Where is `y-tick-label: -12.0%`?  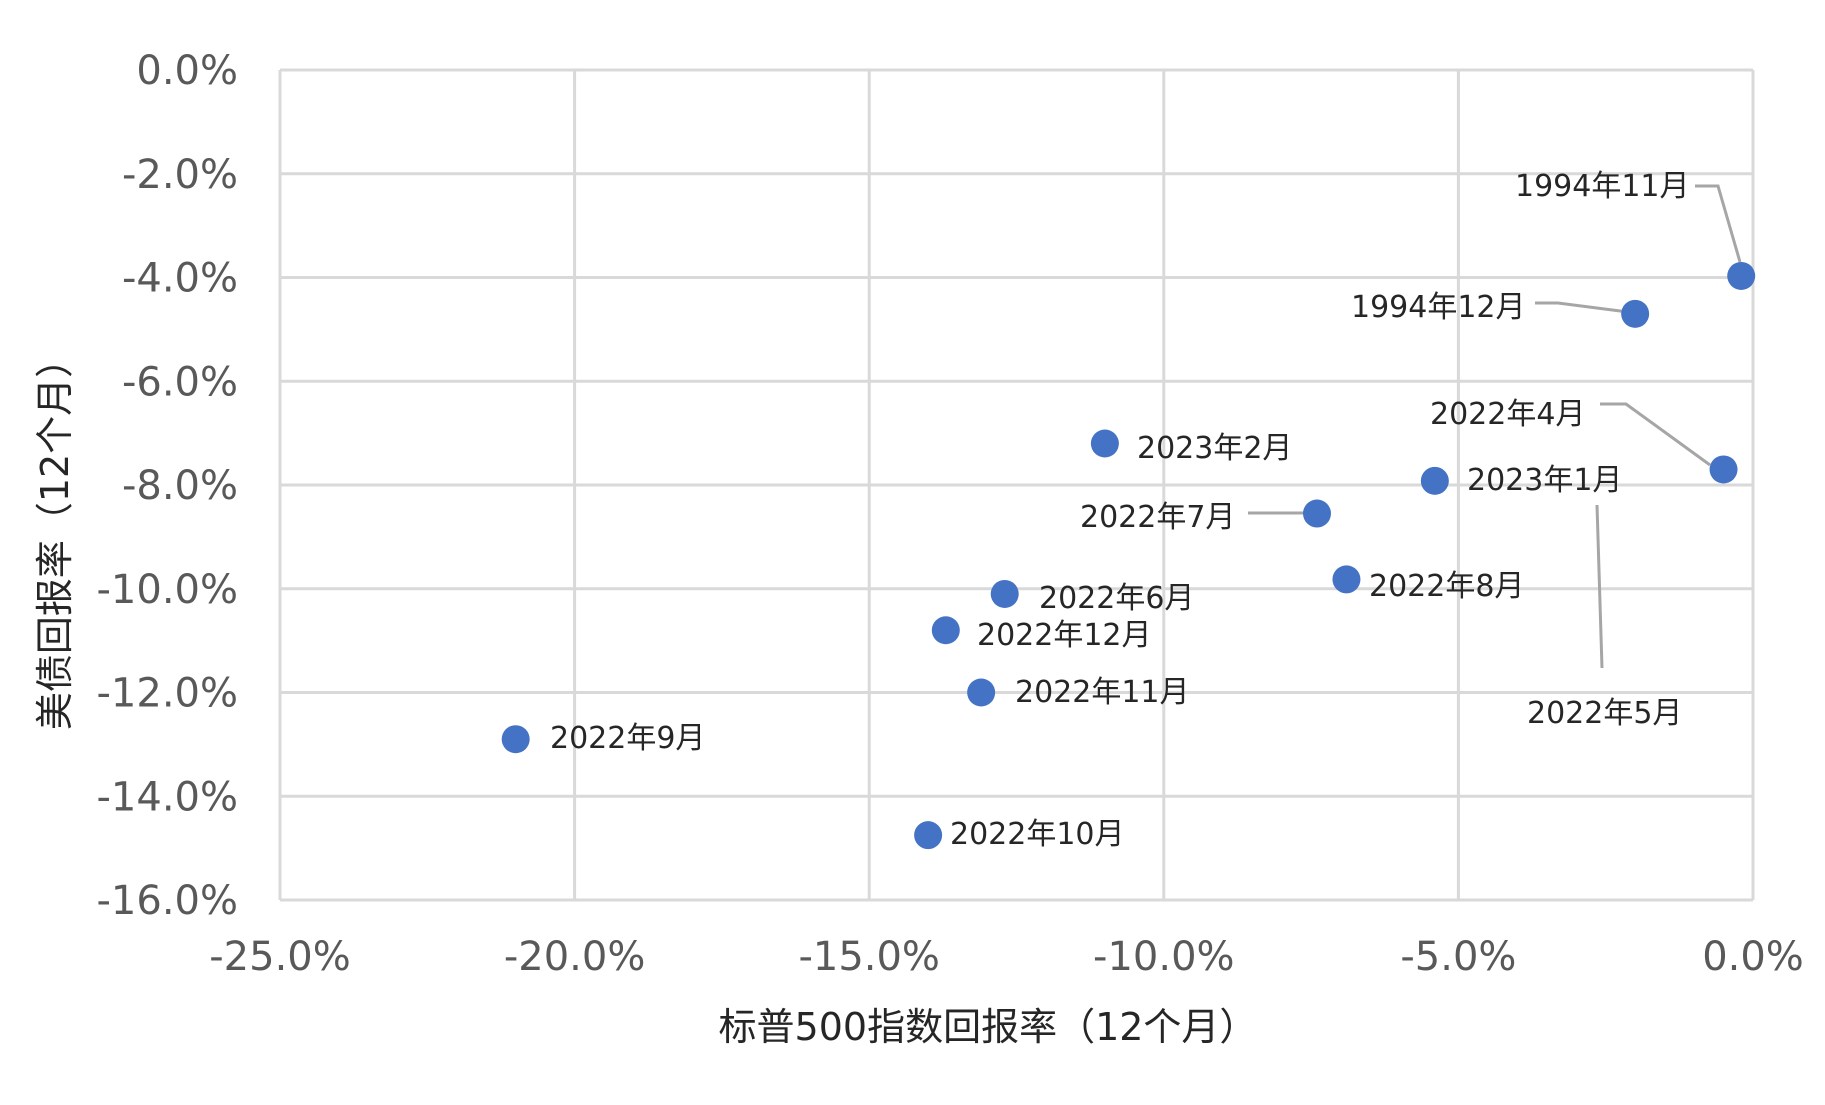 y-tick-label: -12.0% is located at coordinates (167, 694).